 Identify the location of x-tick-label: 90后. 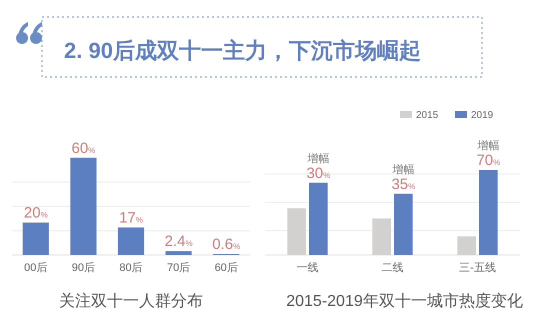
(84, 267).